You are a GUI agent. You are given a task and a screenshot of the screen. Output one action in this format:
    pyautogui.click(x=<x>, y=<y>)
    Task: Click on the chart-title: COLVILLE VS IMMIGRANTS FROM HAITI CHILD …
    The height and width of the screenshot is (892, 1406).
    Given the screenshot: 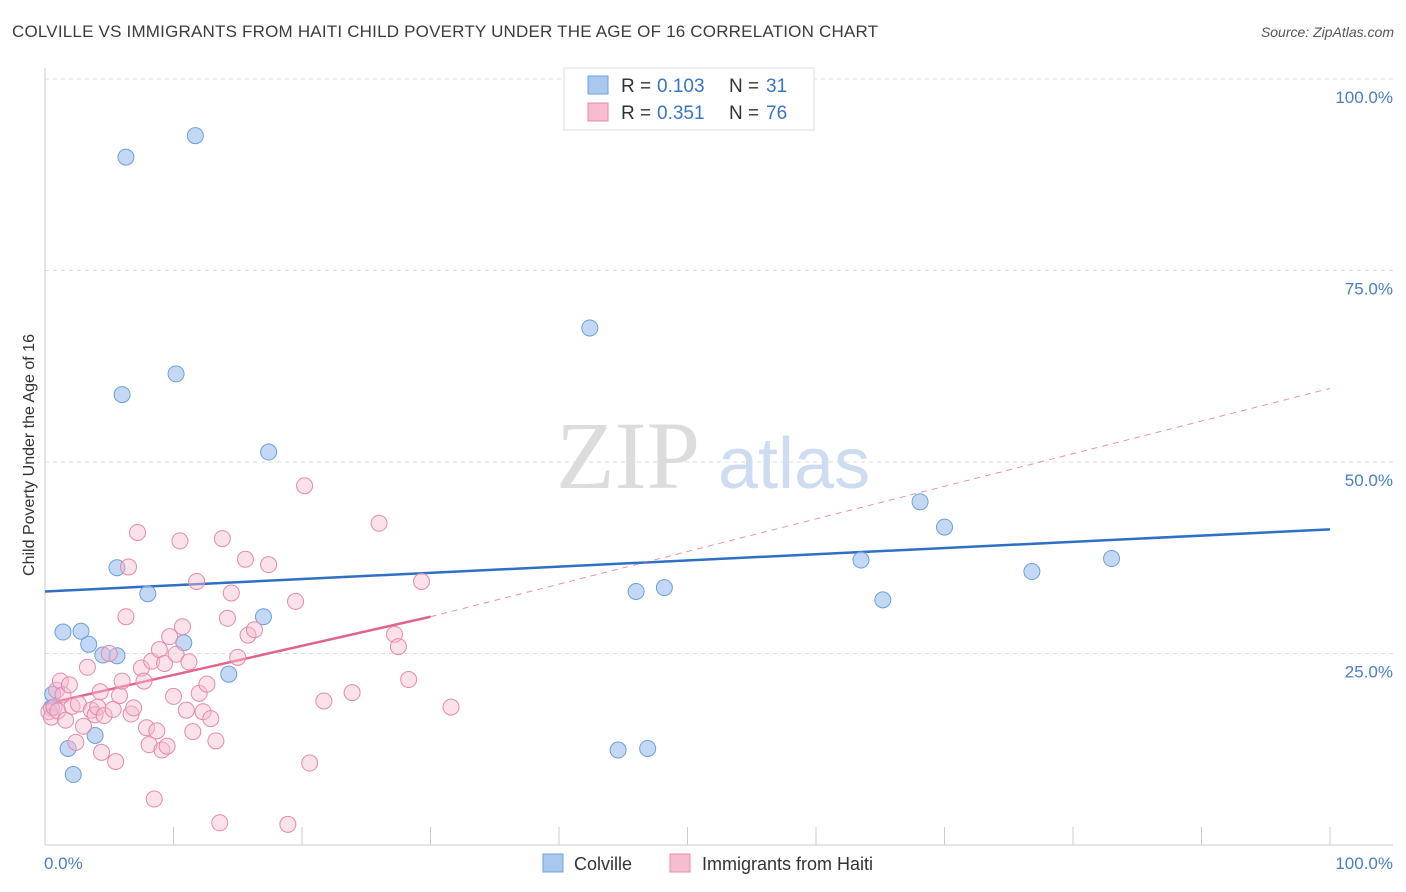 What is the action you would take?
    pyautogui.click(x=445, y=31)
    